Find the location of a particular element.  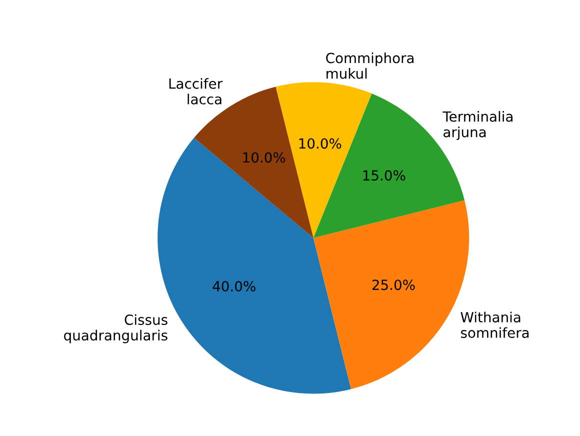

data-label: 40.0% is located at coordinates (234, 286).